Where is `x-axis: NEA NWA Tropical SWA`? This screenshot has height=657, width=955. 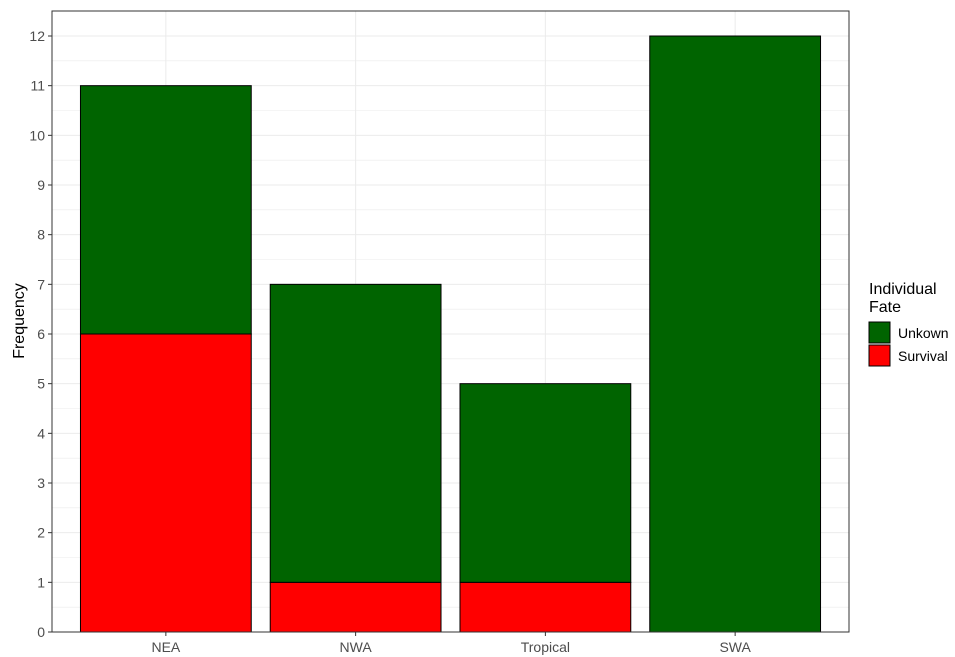
x-axis: NEA NWA Tropical SWA is located at coordinates (451, 643).